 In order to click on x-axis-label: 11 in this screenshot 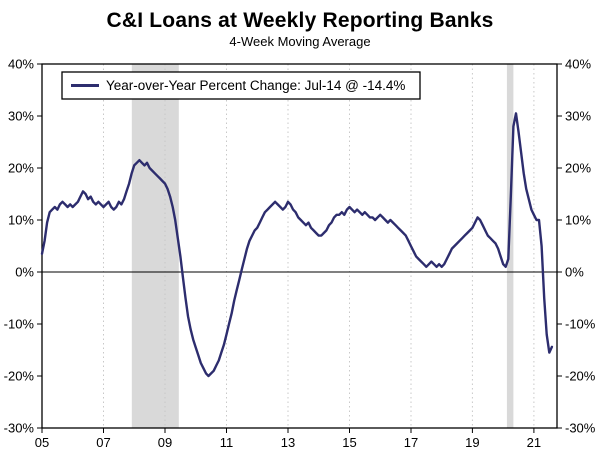, I will do `click(227, 442)`.